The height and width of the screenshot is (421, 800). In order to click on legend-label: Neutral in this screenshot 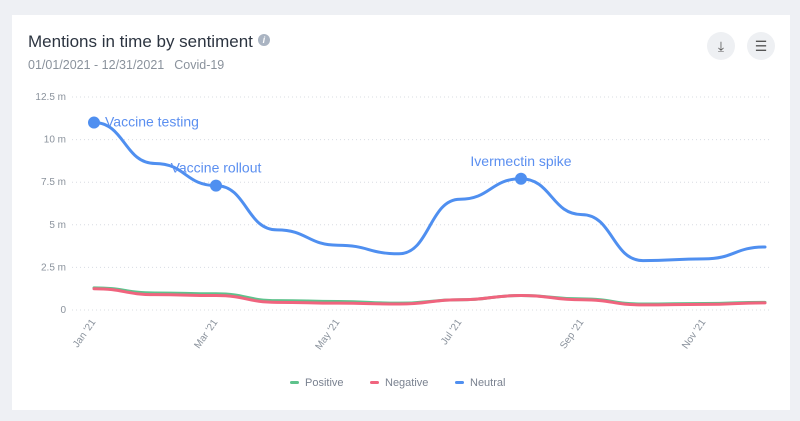, I will do `click(487, 383)`.